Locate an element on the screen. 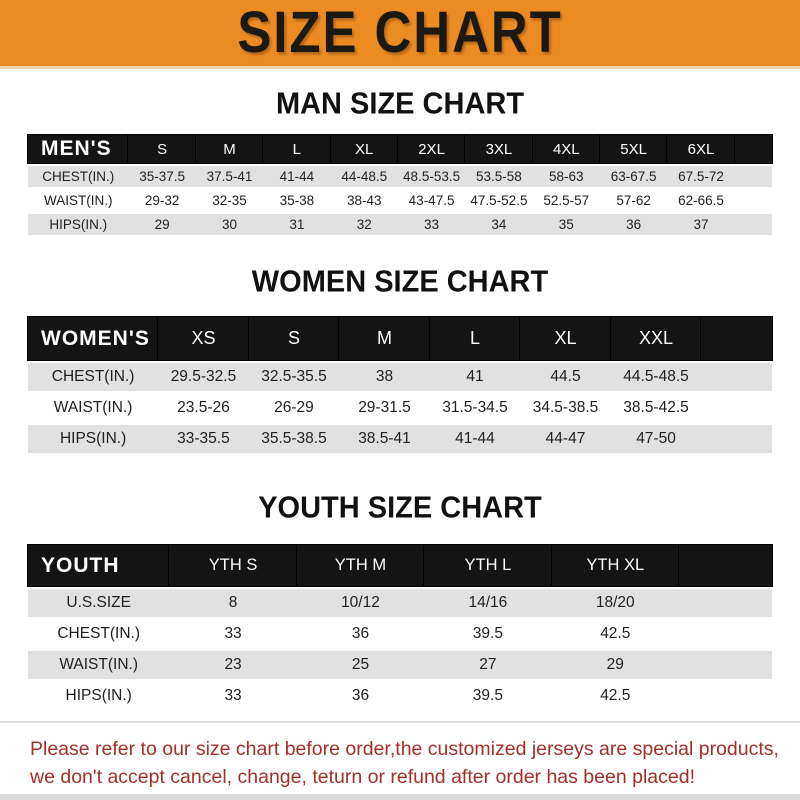 The image size is (800, 800). banner: SIZE CHART is located at coordinates (400, 34).